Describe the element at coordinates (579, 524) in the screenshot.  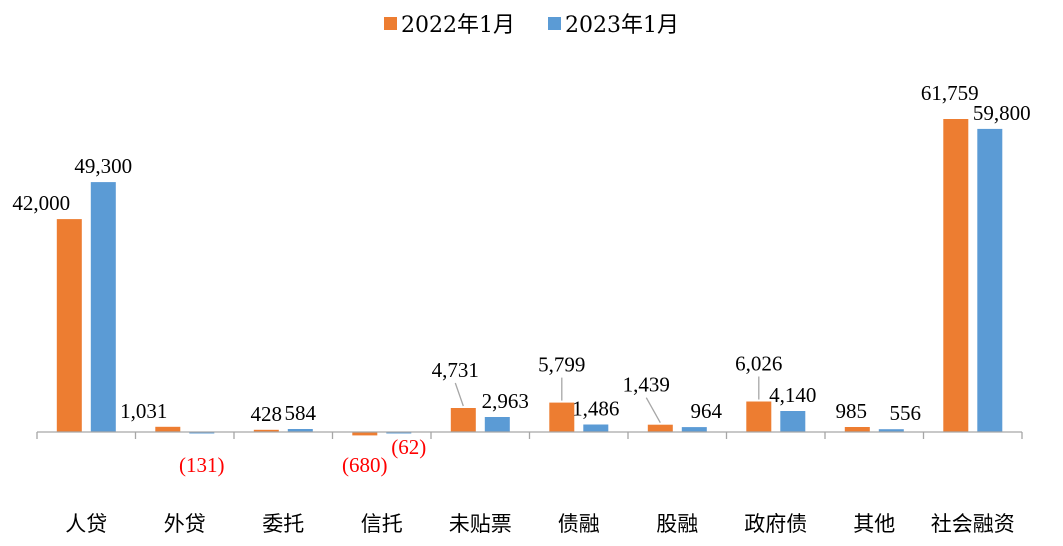
I see `category-label-6: 债融` at that location.